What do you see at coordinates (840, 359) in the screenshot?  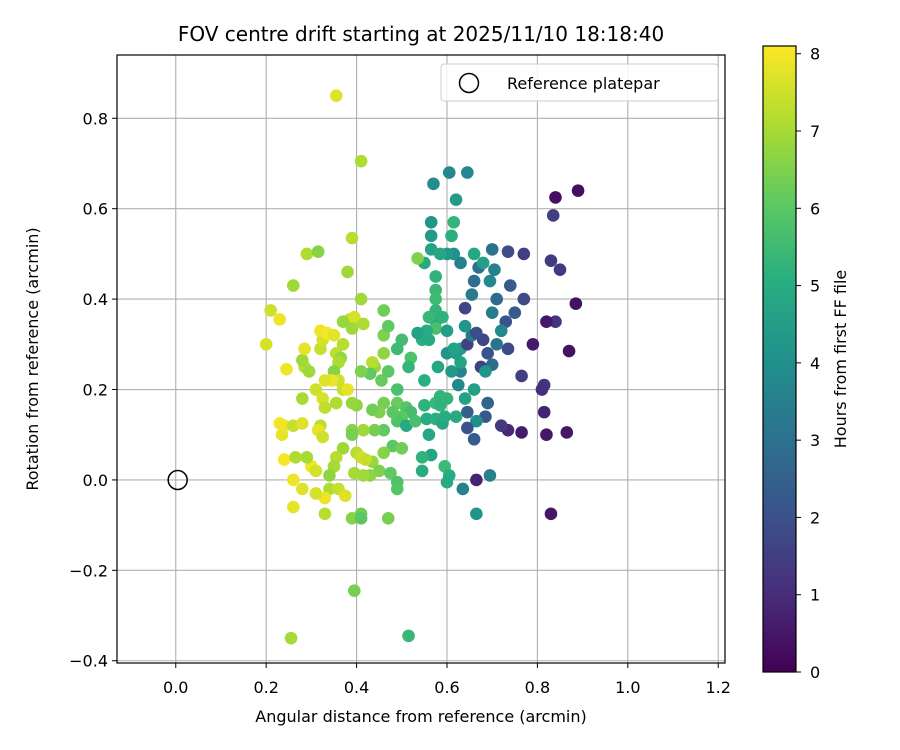 I see `colorbar-label: Hours from first FF file` at bounding box center [840, 359].